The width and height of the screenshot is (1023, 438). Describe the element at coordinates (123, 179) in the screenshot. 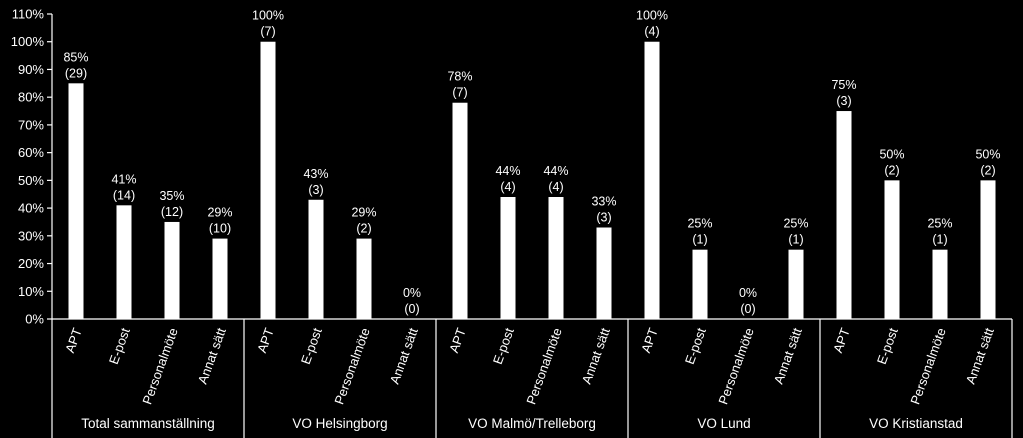

I see `data-label-percent: 41%` at that location.